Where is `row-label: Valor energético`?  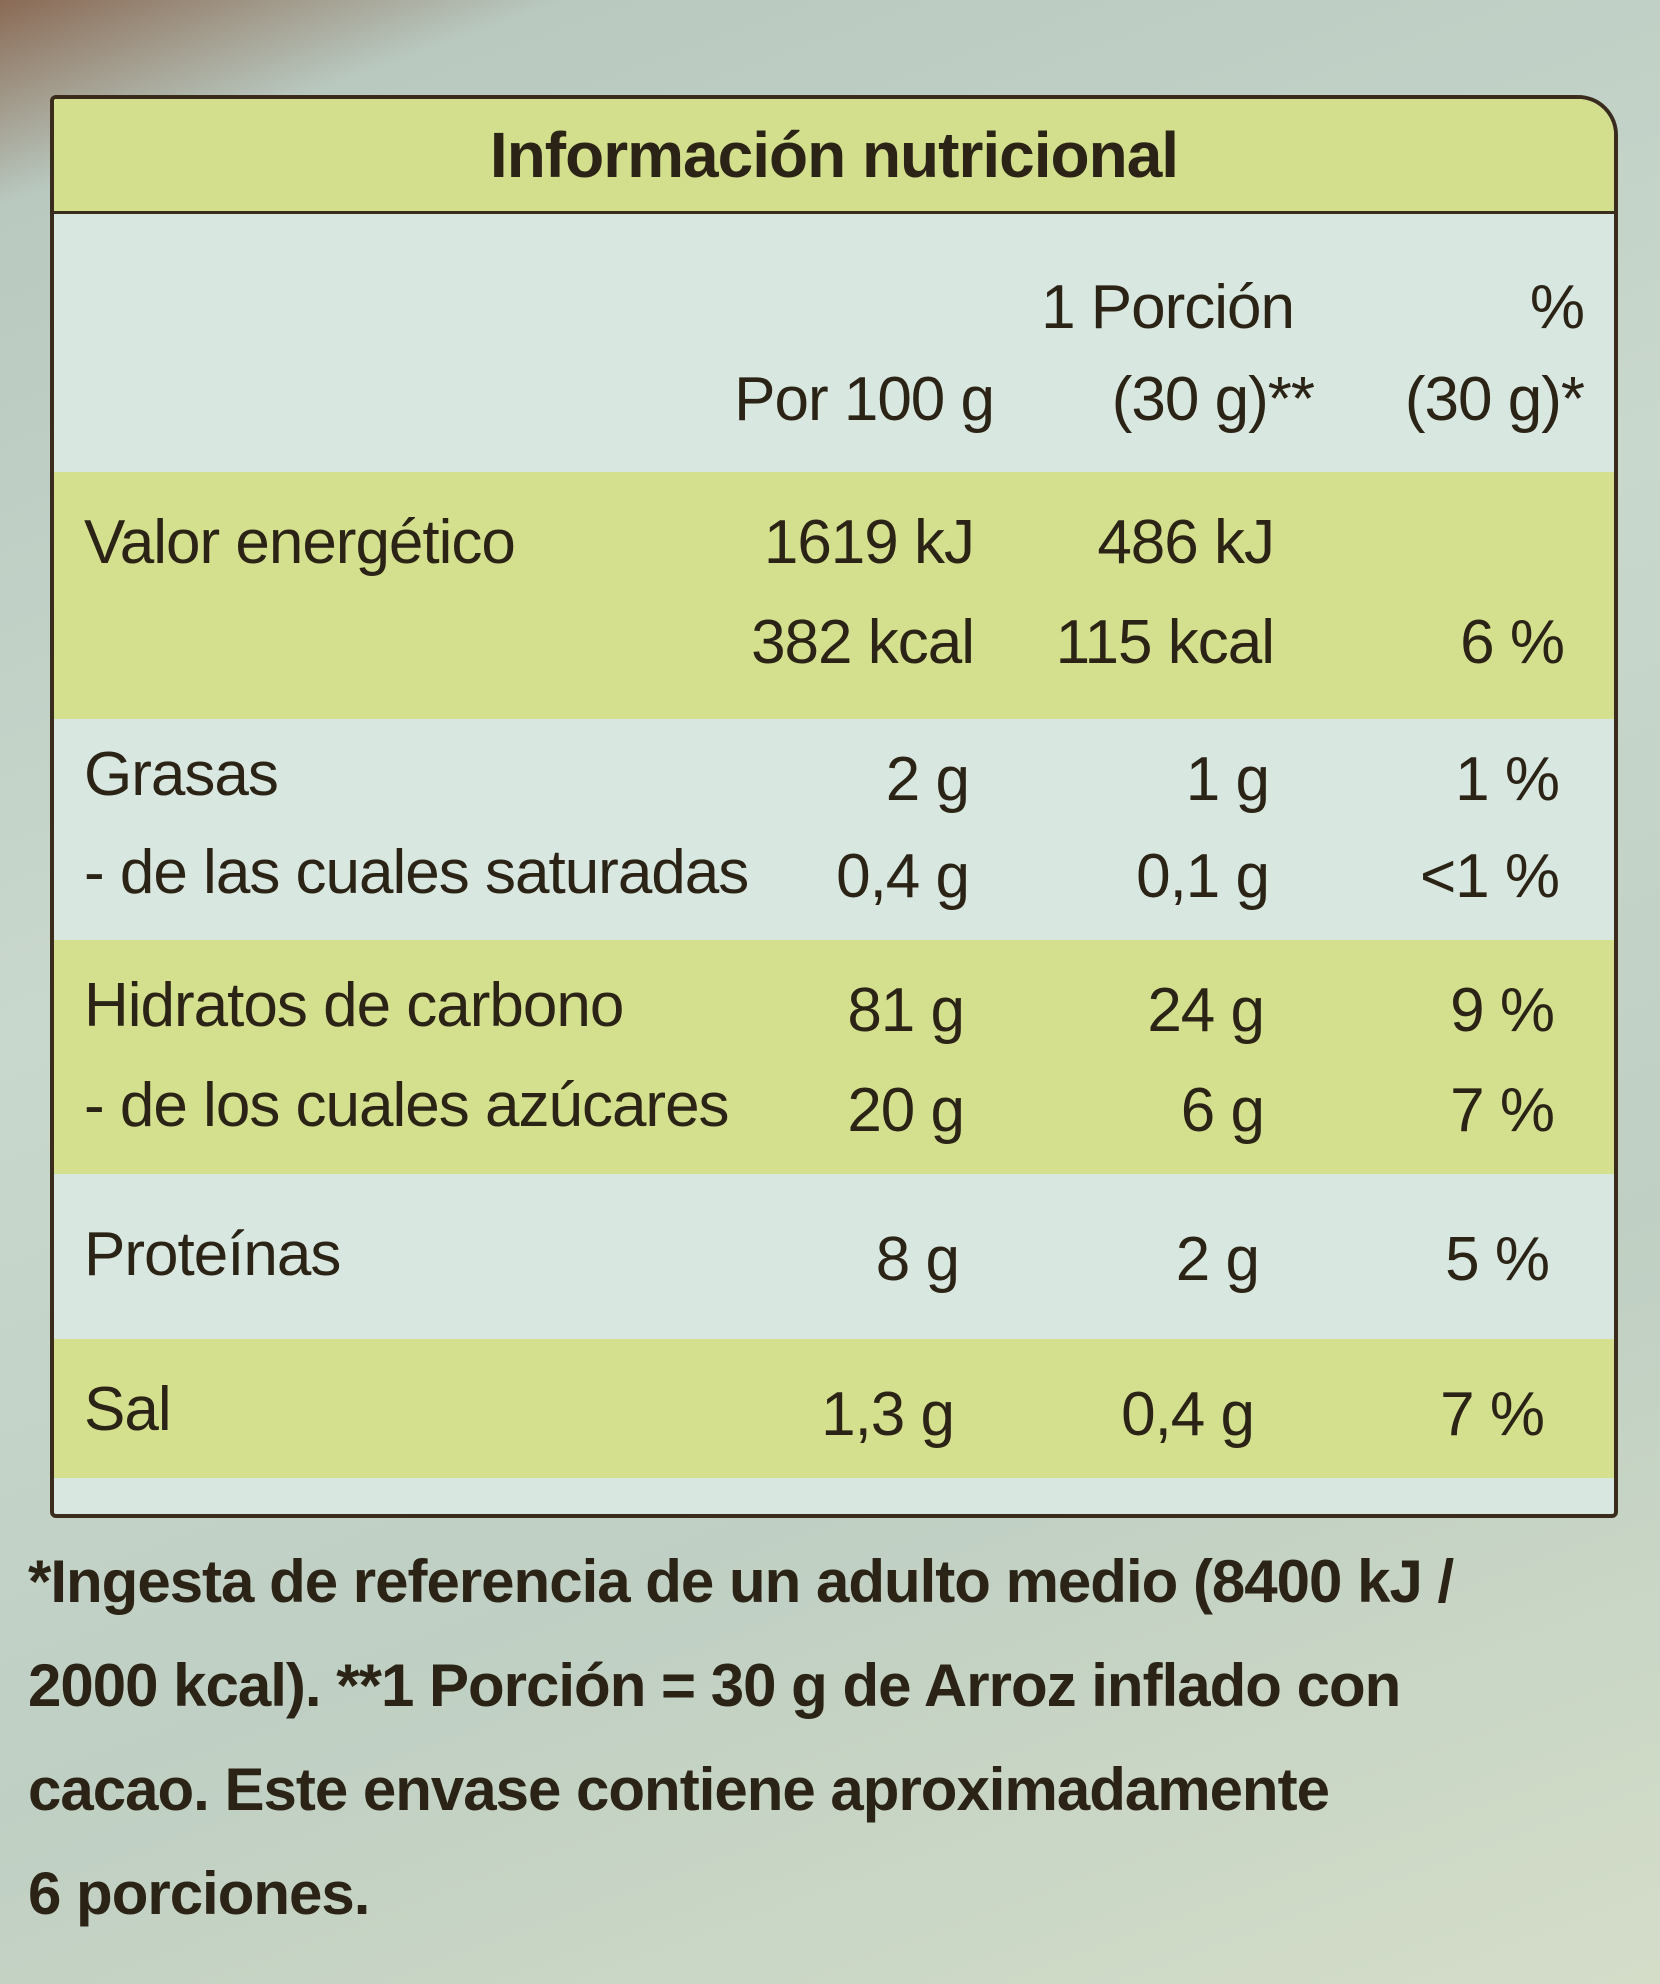
row-label: Valor energético is located at coordinates (300, 542).